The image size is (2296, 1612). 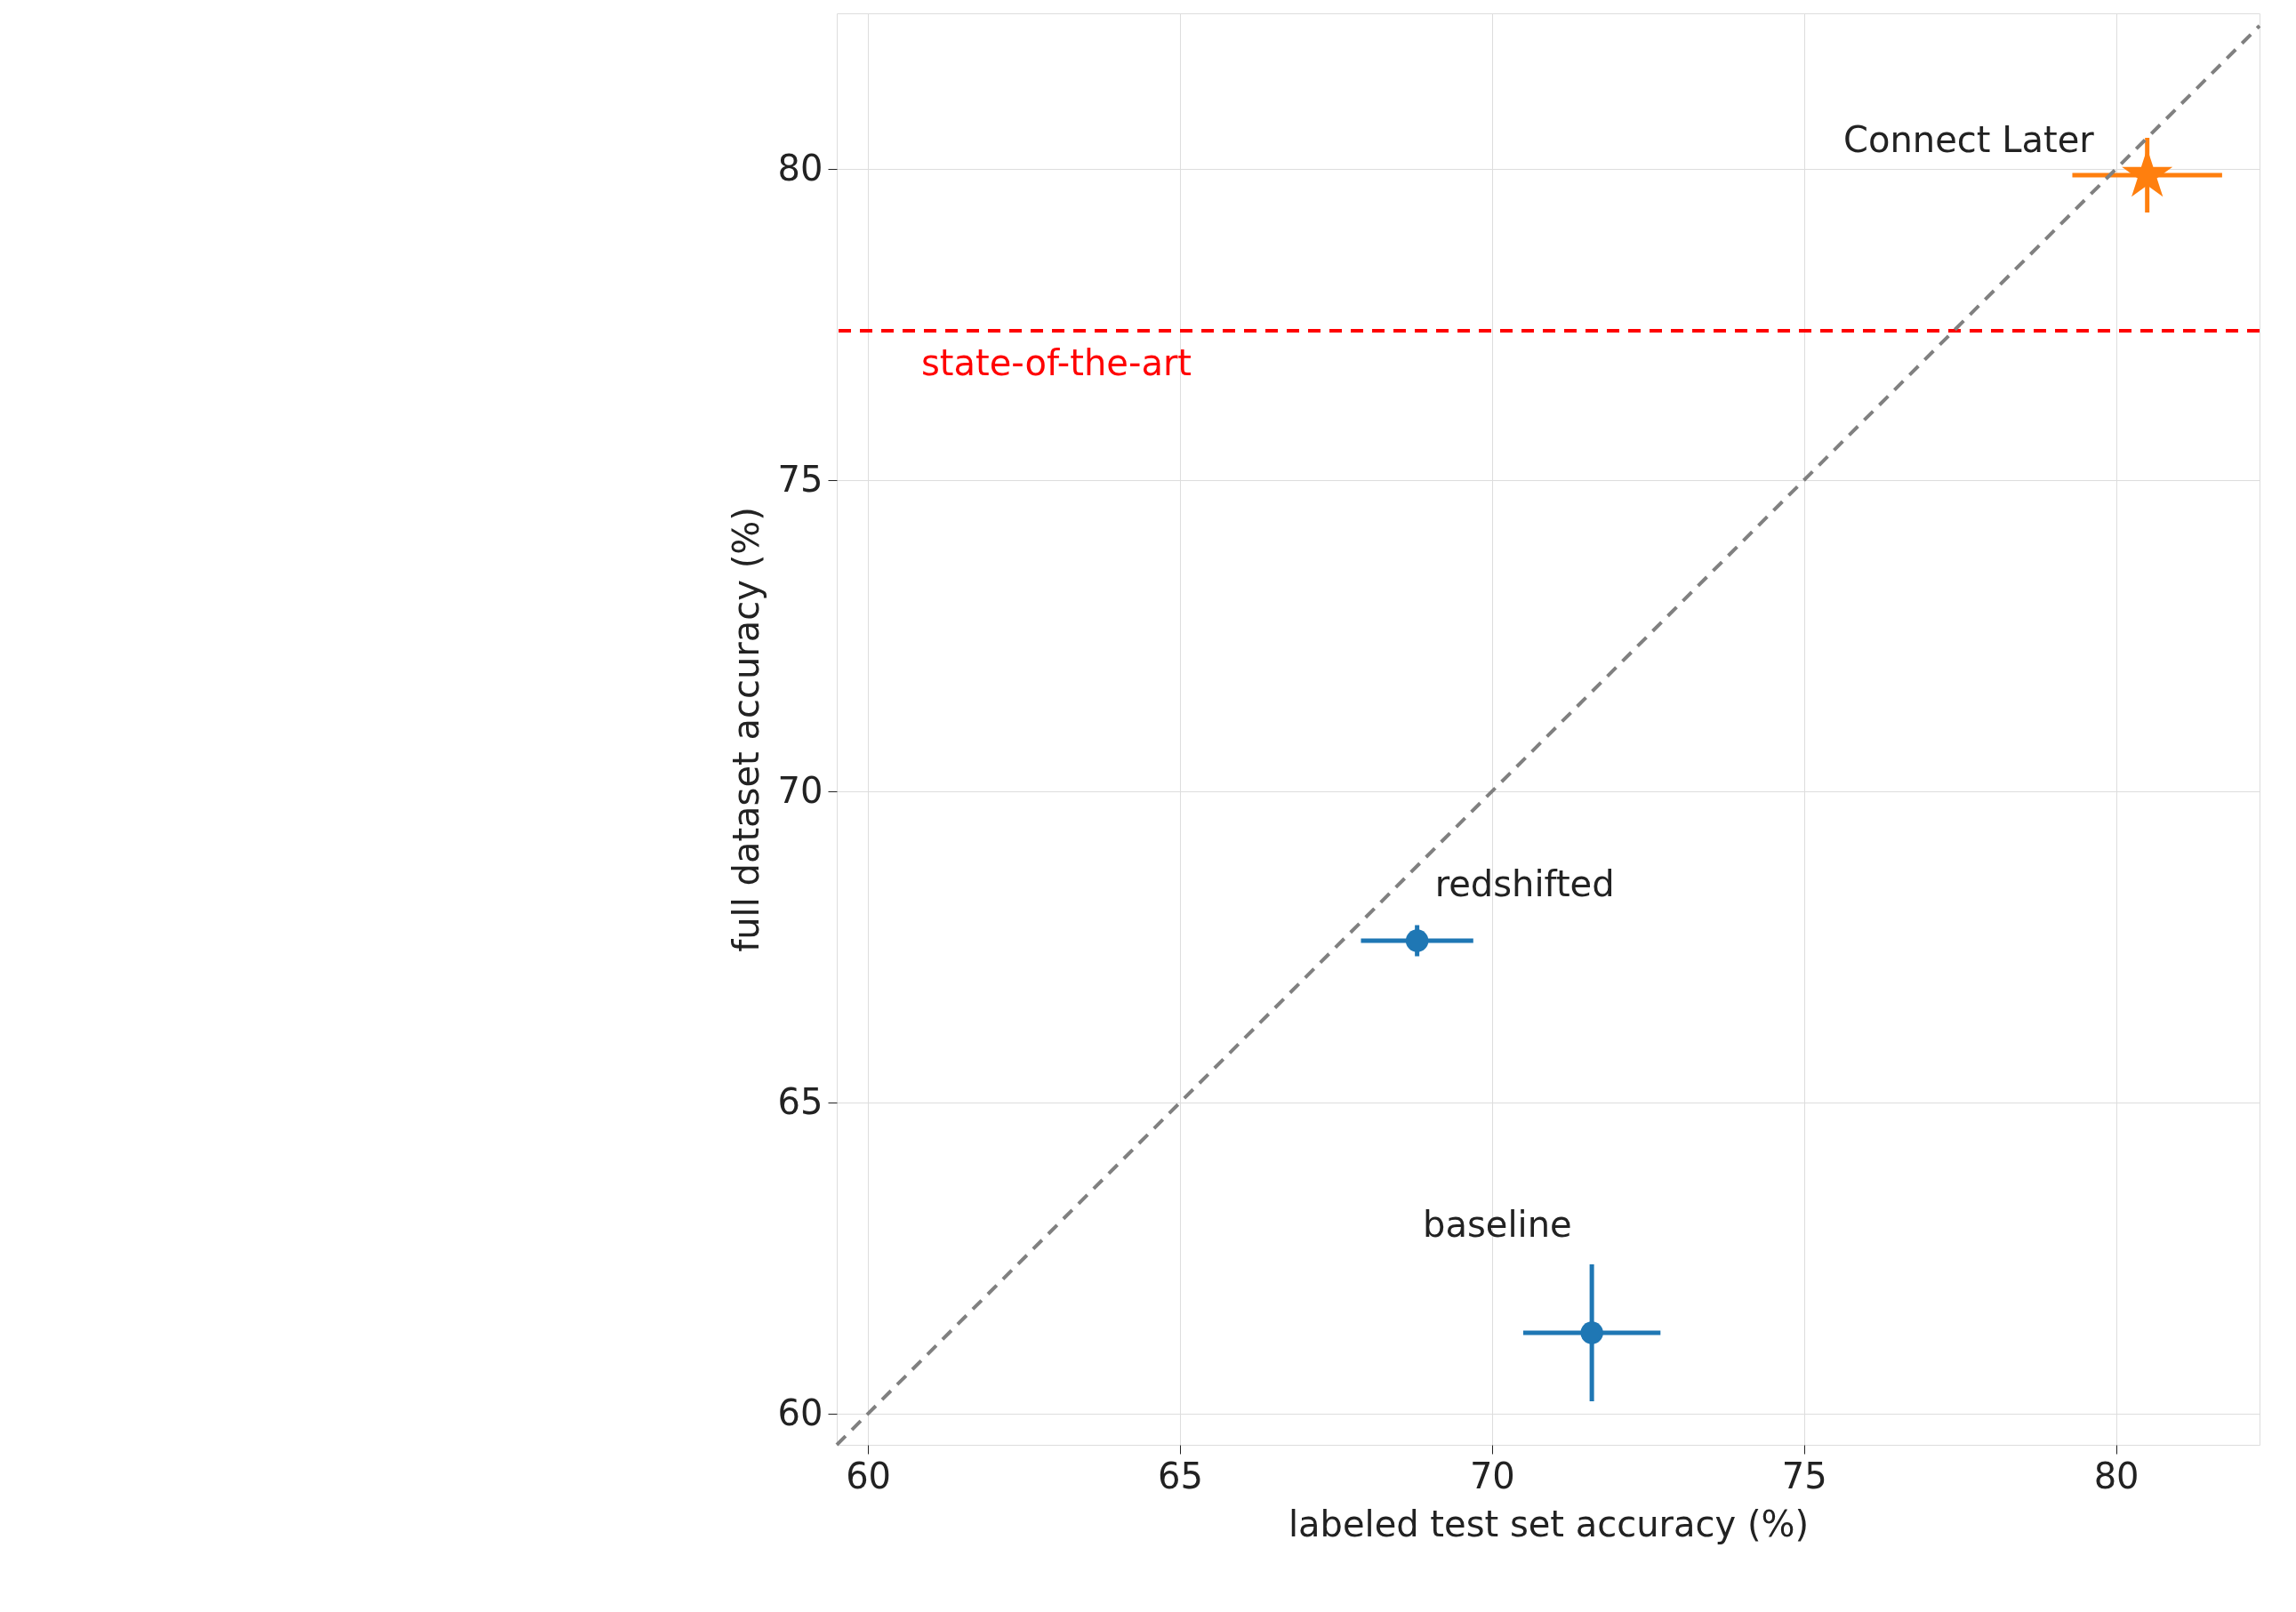 What do you see at coordinates (800, 479) in the screenshot?
I see `y-tick-label: 75` at bounding box center [800, 479].